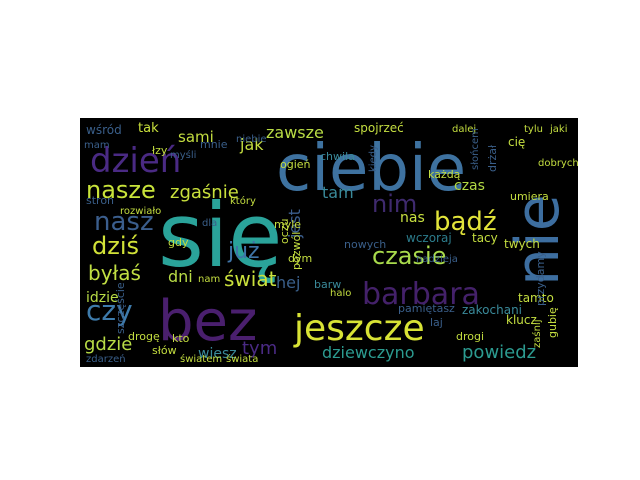  Describe the element at coordinates (100, 200) in the screenshot. I see `cloud-word: stron` at that location.